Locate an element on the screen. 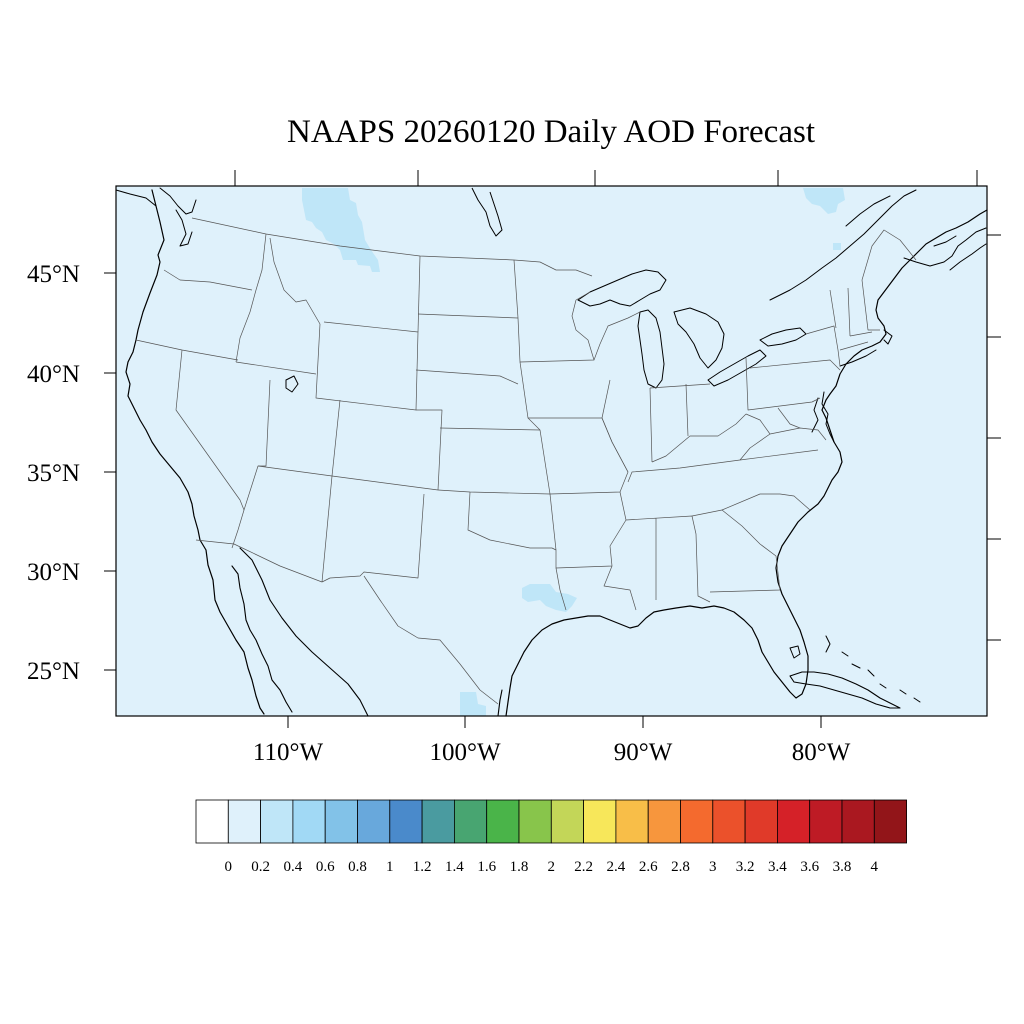 Image resolution: width=1024 pixels, height=1024 pixels. colorbar-label: 2.2 is located at coordinates (583, 867).